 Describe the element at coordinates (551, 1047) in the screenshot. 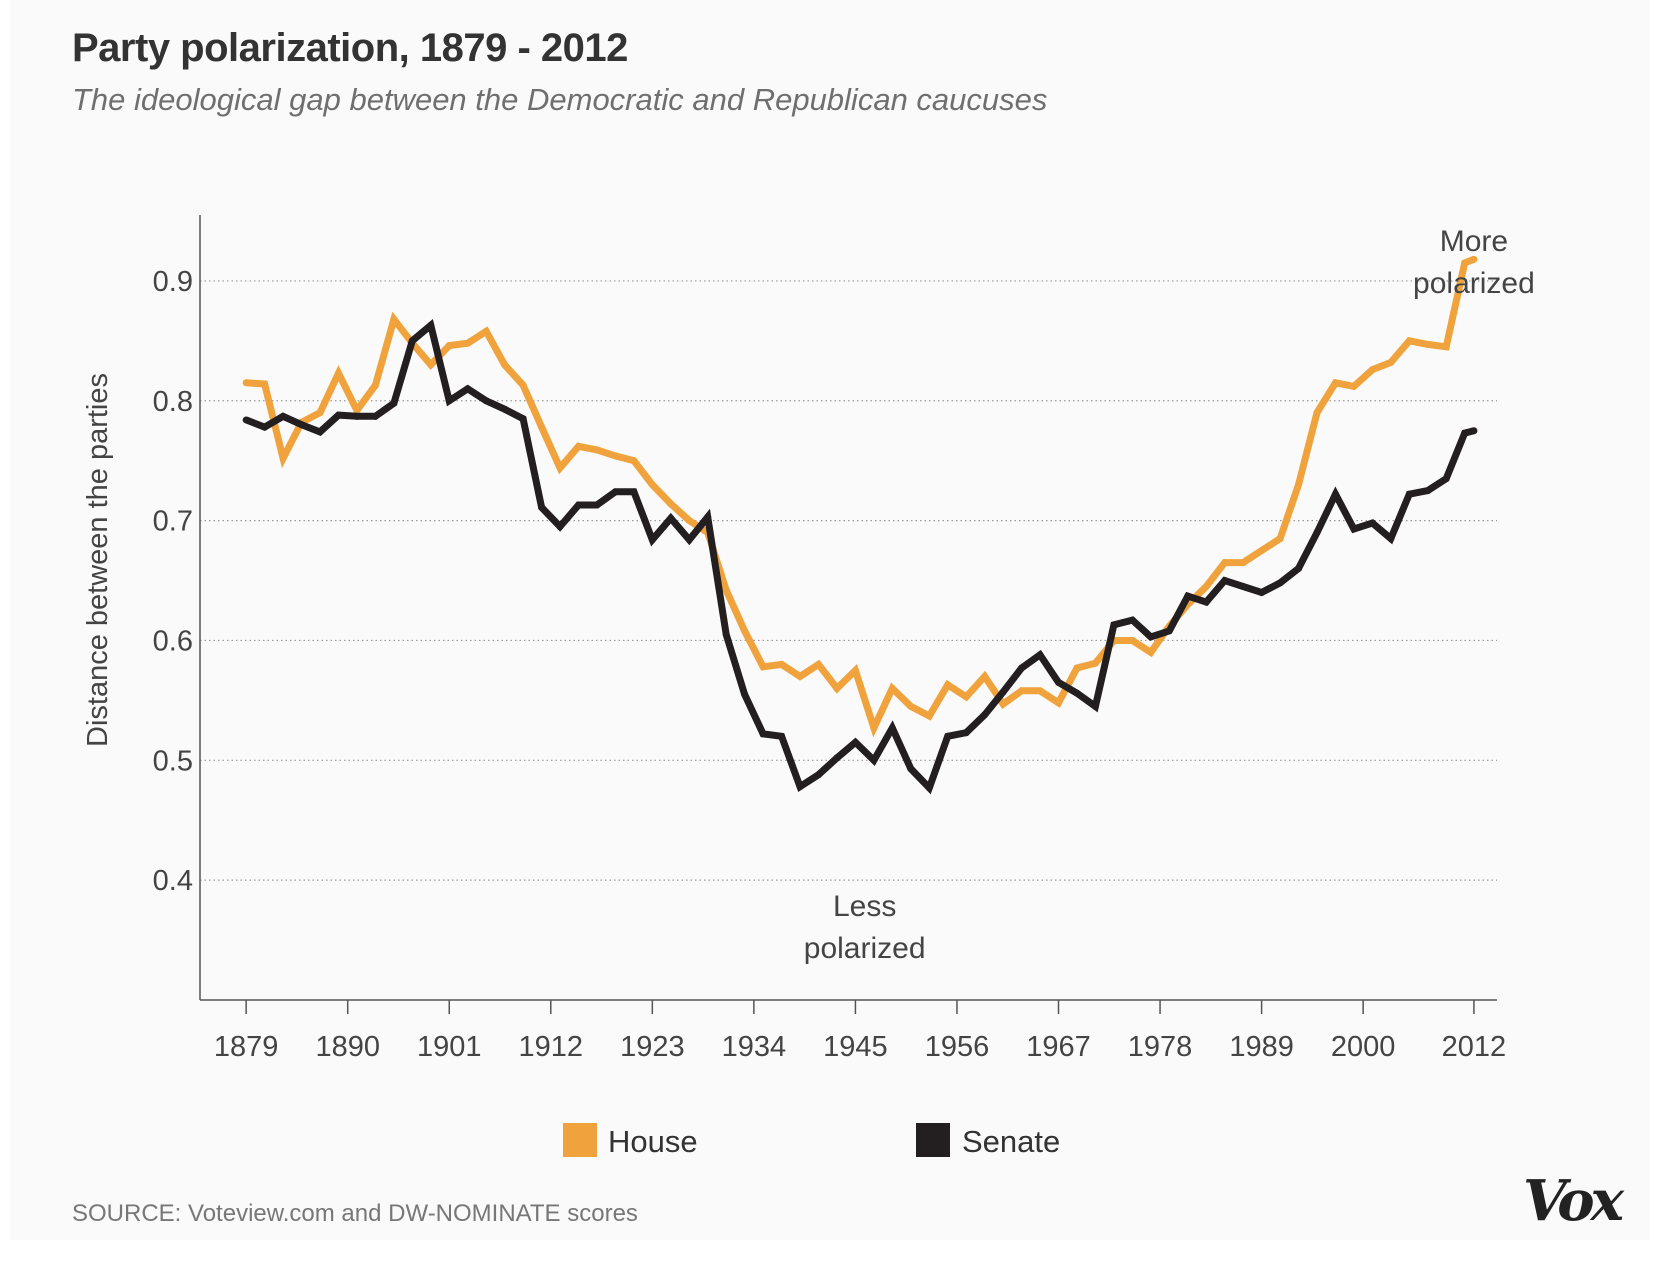

I see `x-tick-label: 1912` at that location.